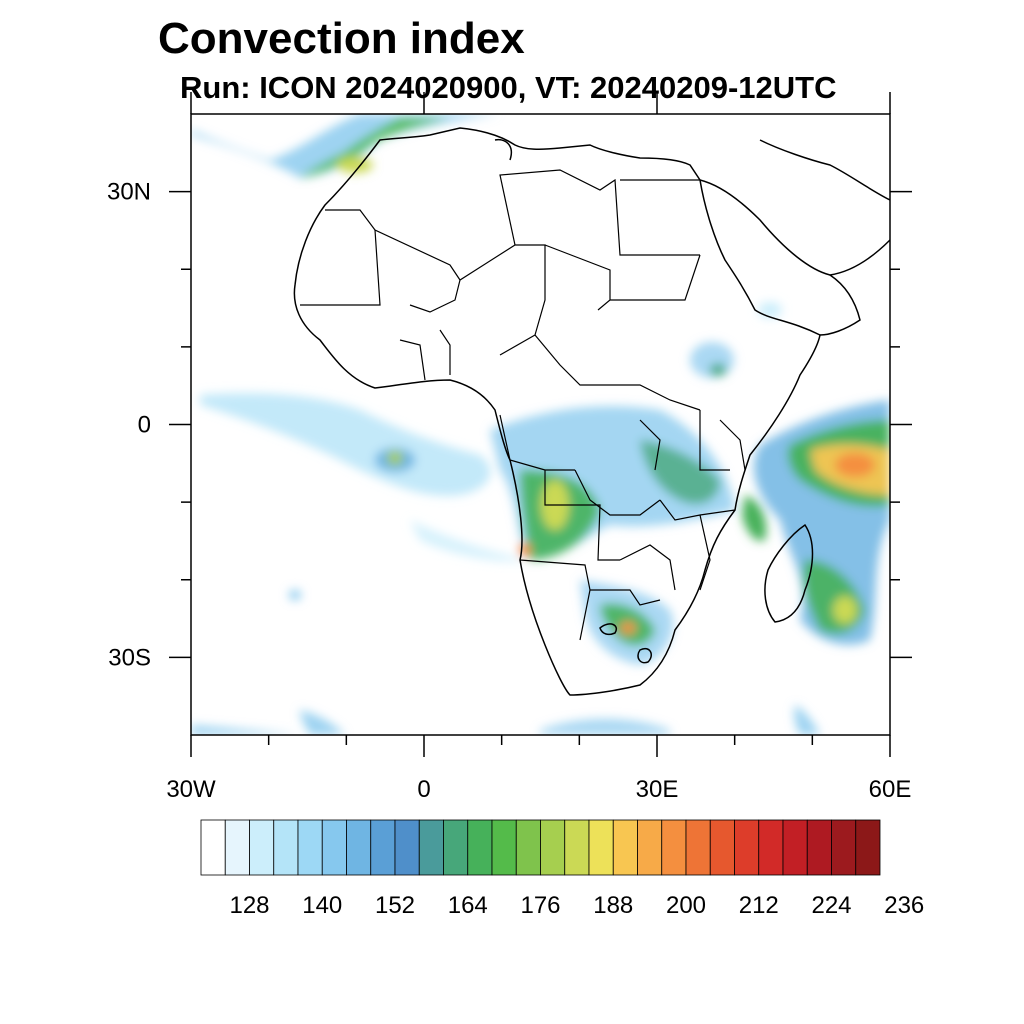  I want to click on colorbar-tick-label: 188, so click(613, 905).